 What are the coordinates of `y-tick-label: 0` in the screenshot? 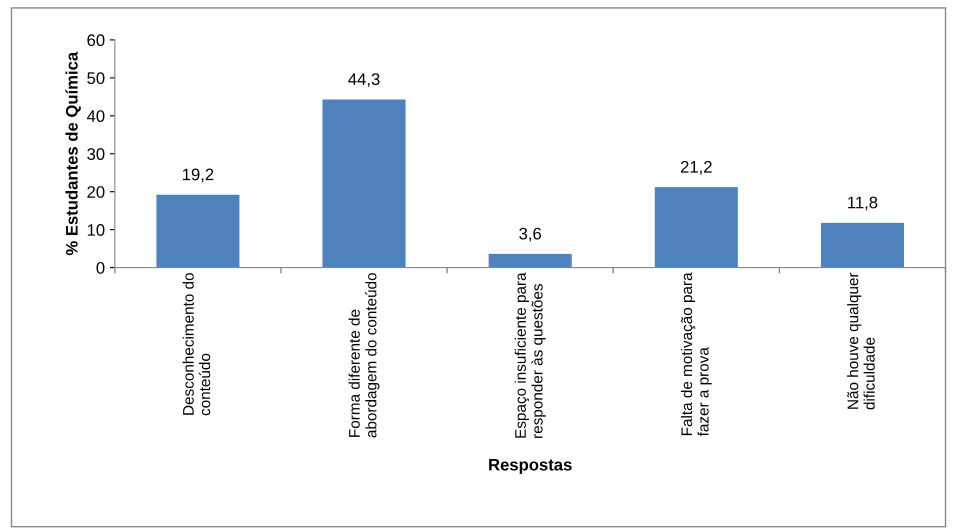 It's located at (100, 268).